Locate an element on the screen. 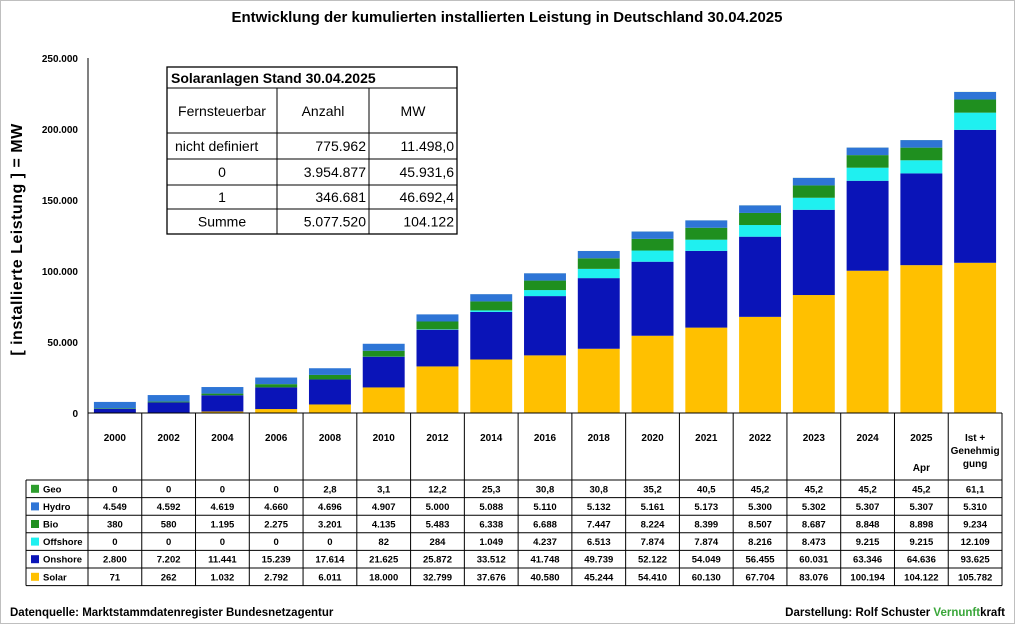 The image size is (1015, 624). table-cell: 1.032 is located at coordinates (223, 577).